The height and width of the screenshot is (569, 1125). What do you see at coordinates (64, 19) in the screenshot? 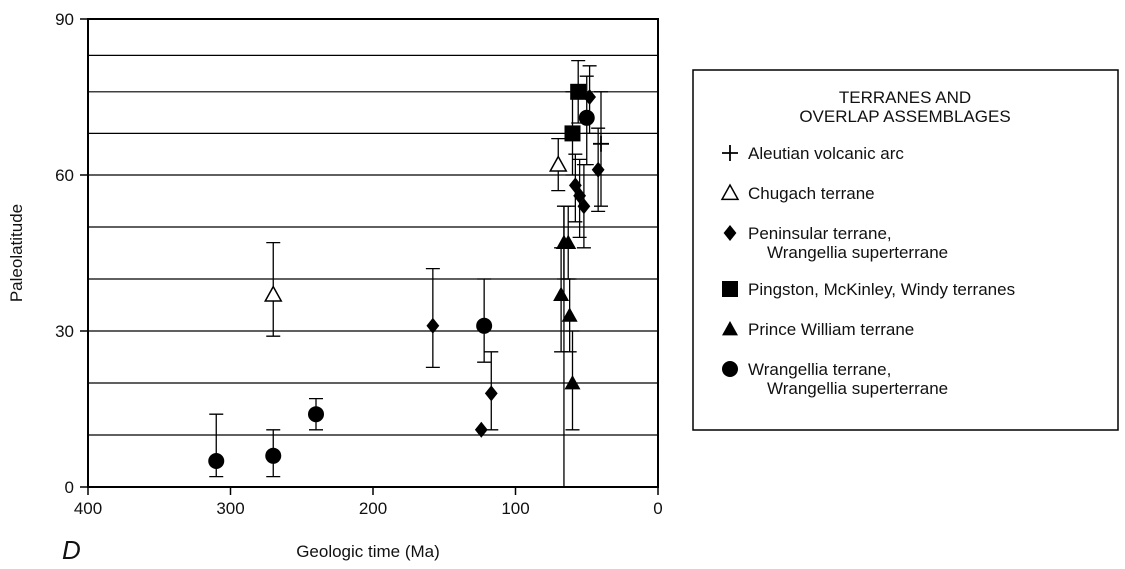
I see `y-tick-label-3: 90` at bounding box center [64, 19].